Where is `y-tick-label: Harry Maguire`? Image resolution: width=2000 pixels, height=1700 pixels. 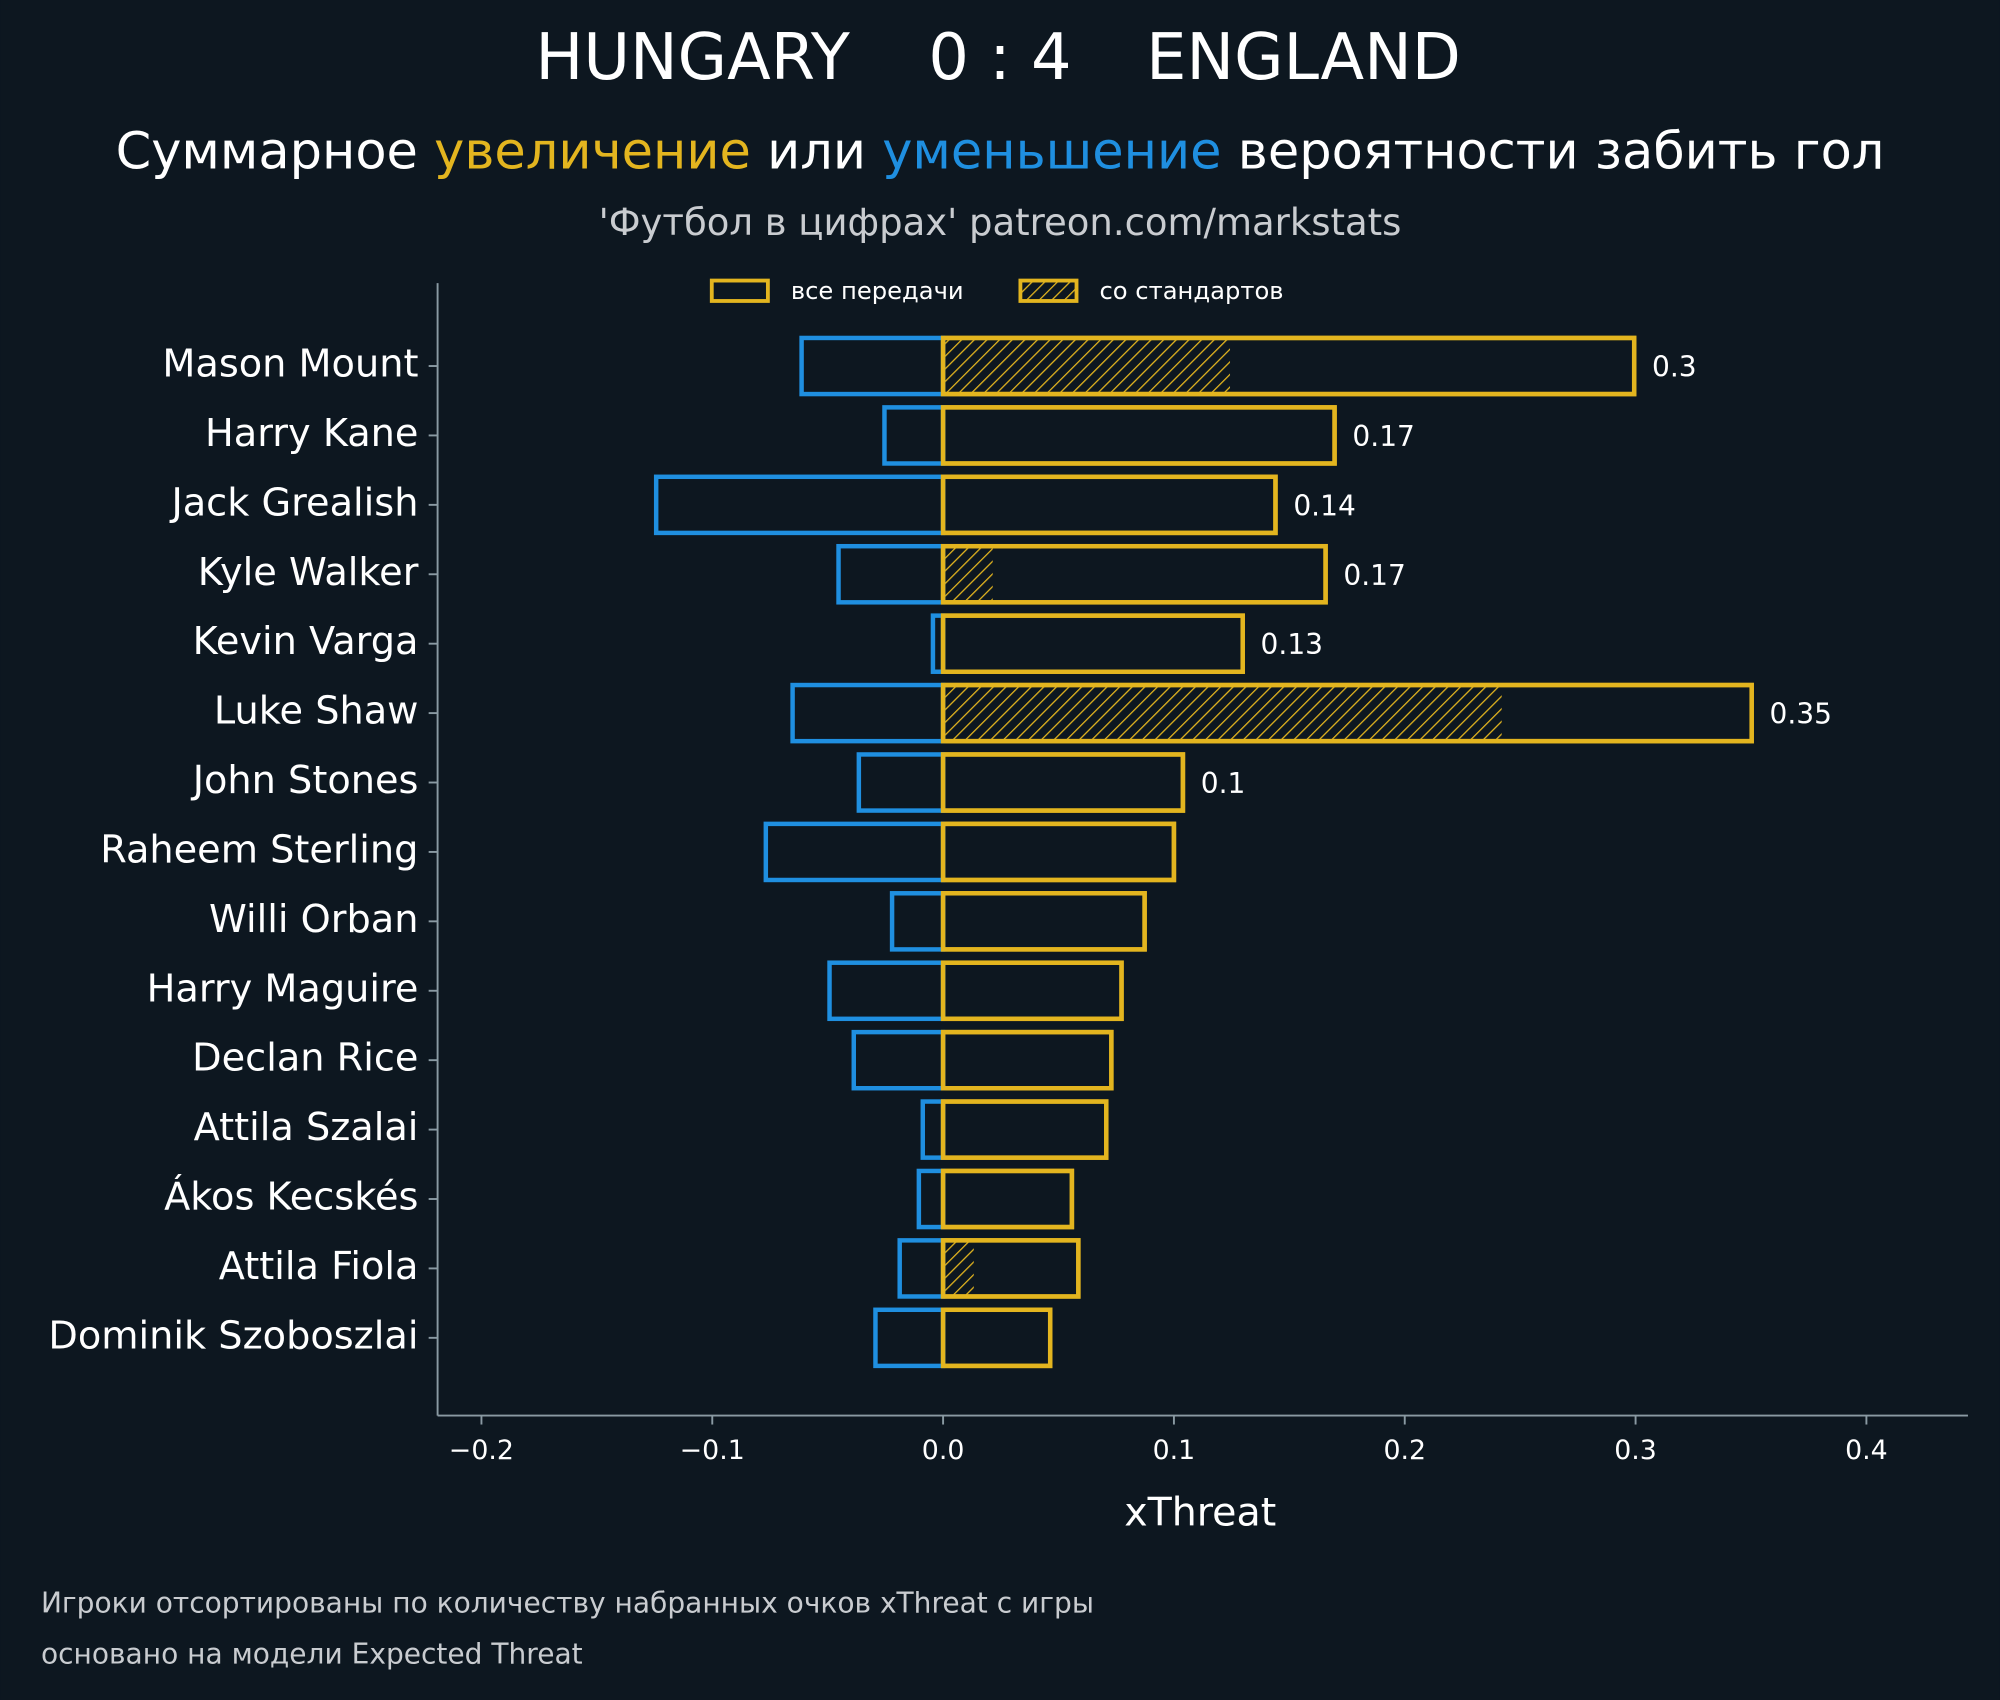 y-tick-label: Harry Maguire is located at coordinates (283, 988).